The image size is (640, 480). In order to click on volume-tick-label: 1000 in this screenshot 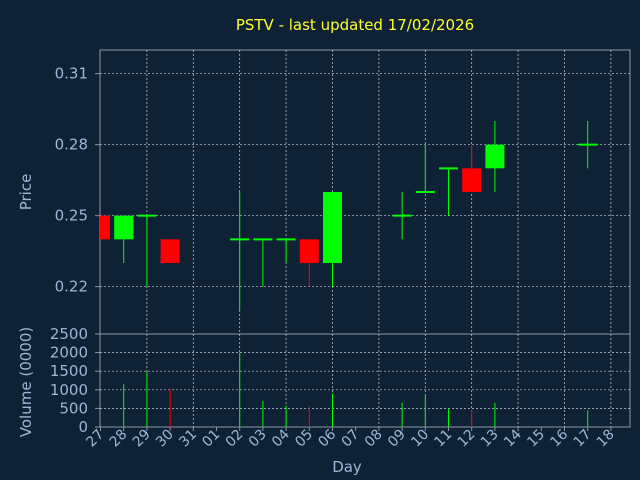, I will do `click(69, 390)`.